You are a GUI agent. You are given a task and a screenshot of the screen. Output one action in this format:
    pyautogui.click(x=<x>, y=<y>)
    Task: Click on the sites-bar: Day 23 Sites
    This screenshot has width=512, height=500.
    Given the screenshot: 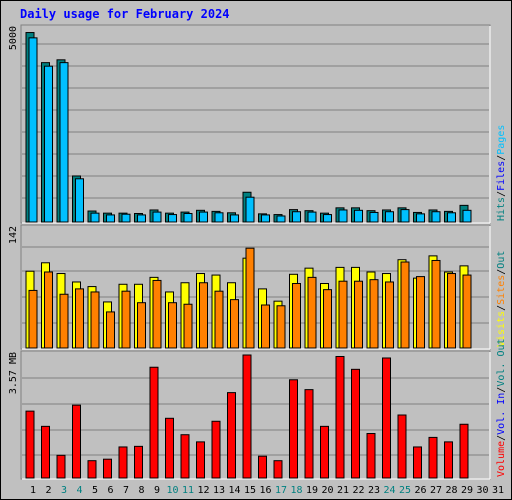 What is the action you would take?
    pyautogui.click(x=374, y=314)
    